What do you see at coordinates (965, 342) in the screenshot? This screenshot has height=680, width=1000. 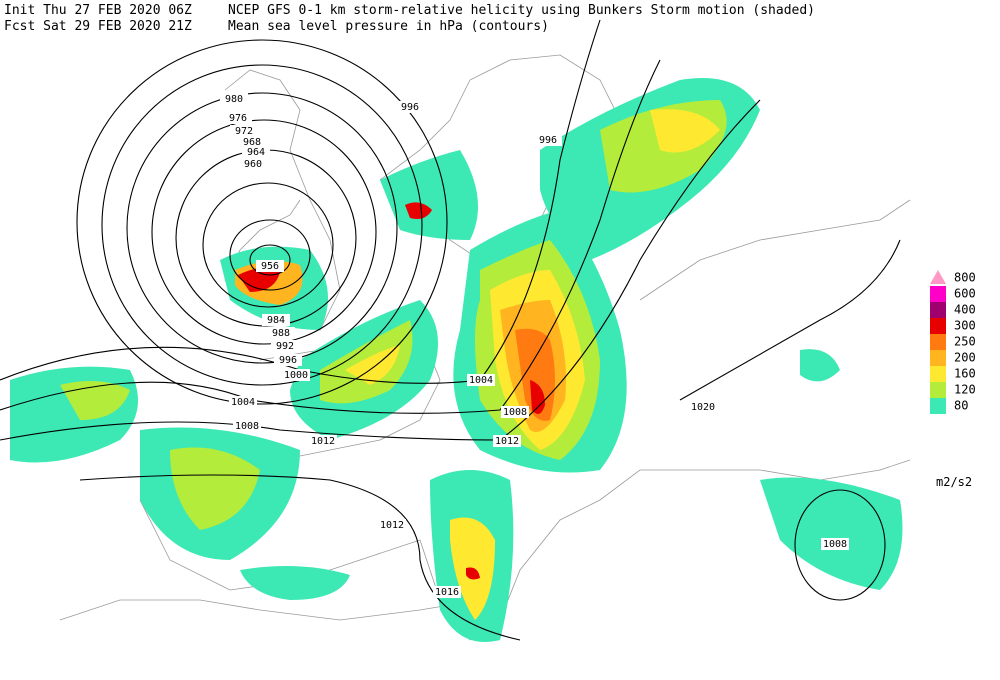 I see `legend-label: 250` at bounding box center [965, 342].